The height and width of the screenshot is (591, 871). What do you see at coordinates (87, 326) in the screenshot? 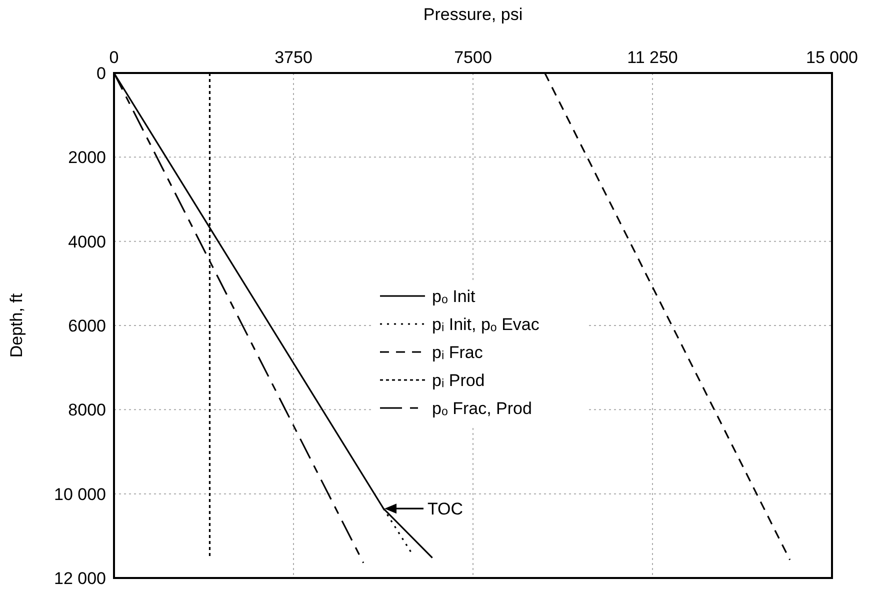
I see `y-tick-label: 6000` at bounding box center [87, 326].